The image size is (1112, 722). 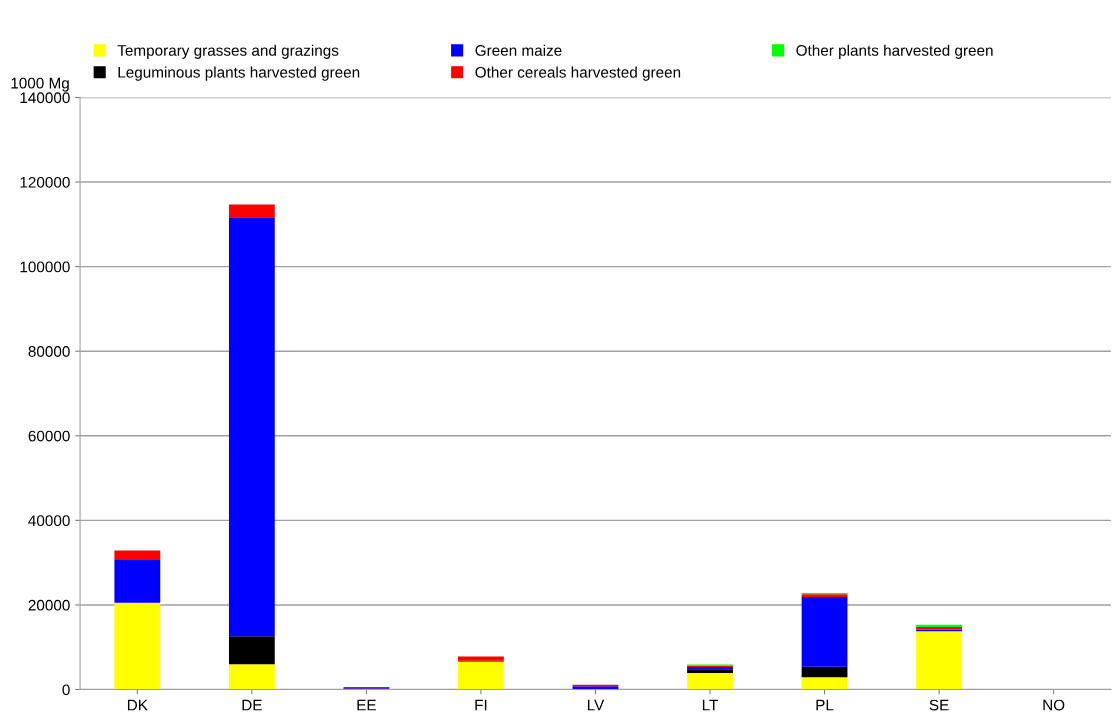 What do you see at coordinates (45, 182) in the screenshot?
I see `y-tick-label: 120000` at bounding box center [45, 182].